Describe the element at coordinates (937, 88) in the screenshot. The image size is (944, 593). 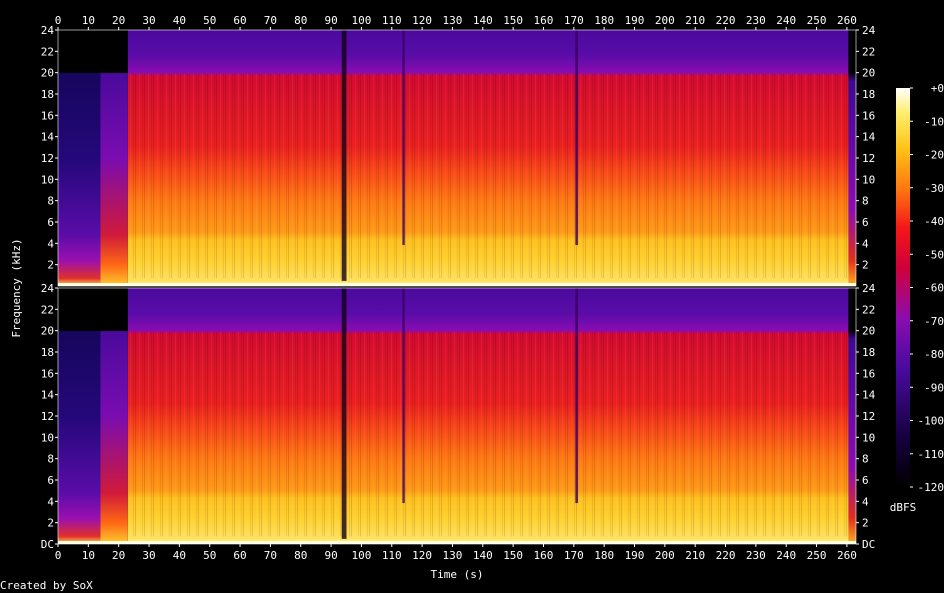
I see `colorbar-tick-label: +0` at that location.